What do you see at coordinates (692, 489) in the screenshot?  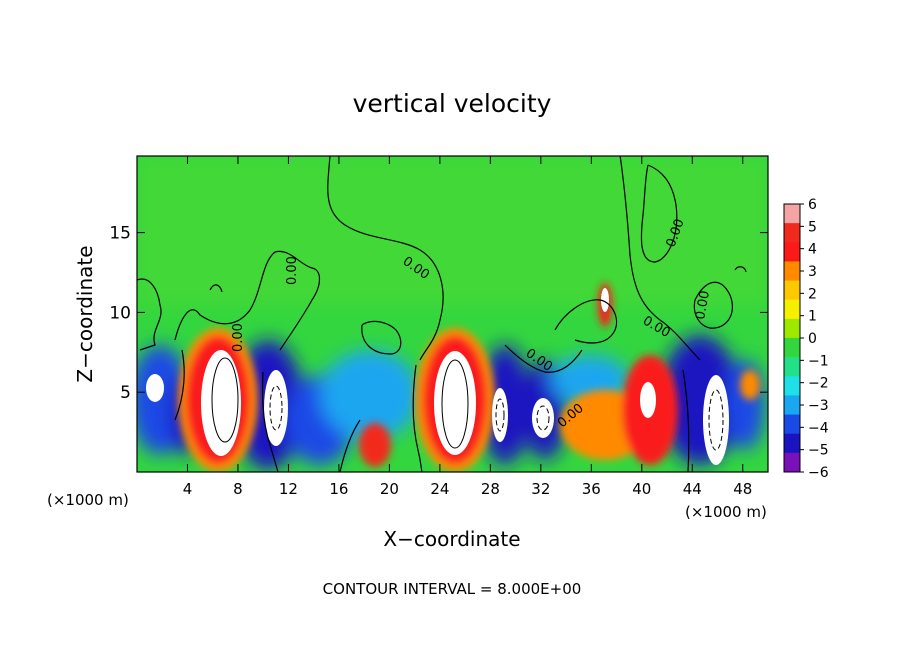 I see `x-tick-label: 44` at bounding box center [692, 489].